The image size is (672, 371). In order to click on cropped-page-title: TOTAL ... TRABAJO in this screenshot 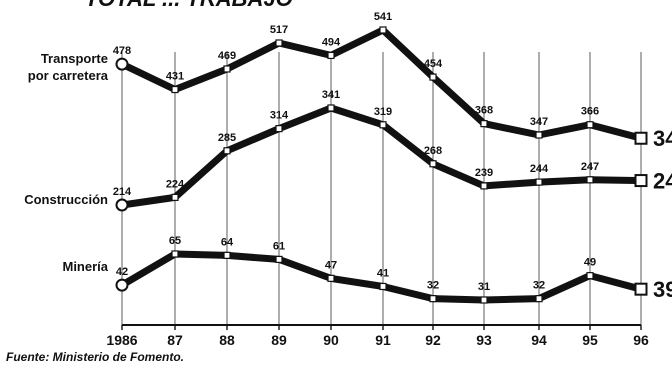, I will do `click(189, 5)`.